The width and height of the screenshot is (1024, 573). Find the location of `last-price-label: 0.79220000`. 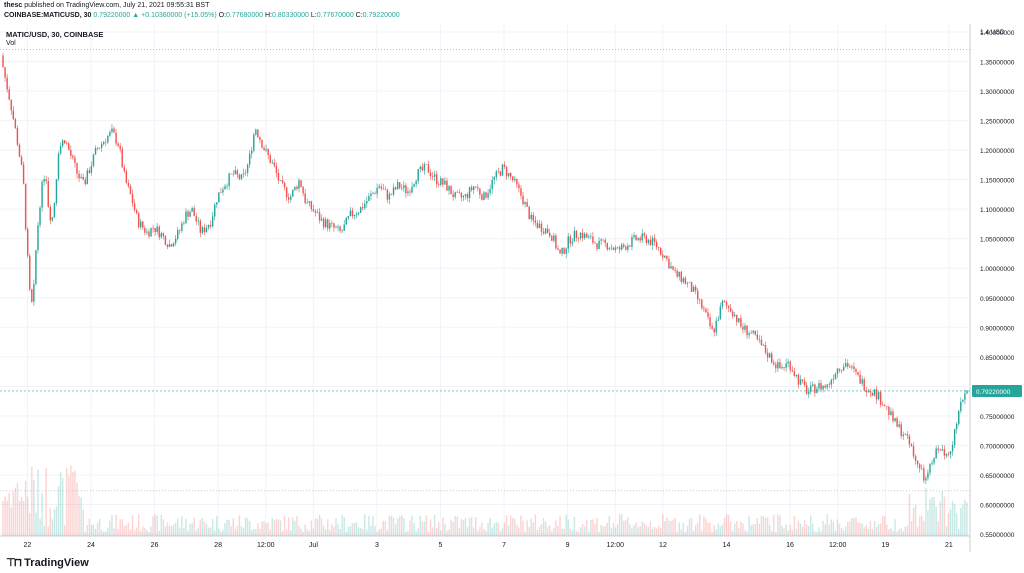

last-price-label: 0.79220000 is located at coordinates (993, 392).